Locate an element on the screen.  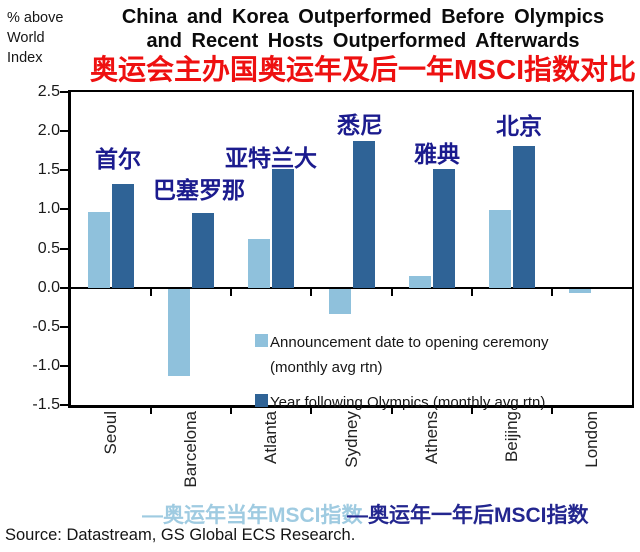
bar-before-seoul is located at coordinates (99, 249).